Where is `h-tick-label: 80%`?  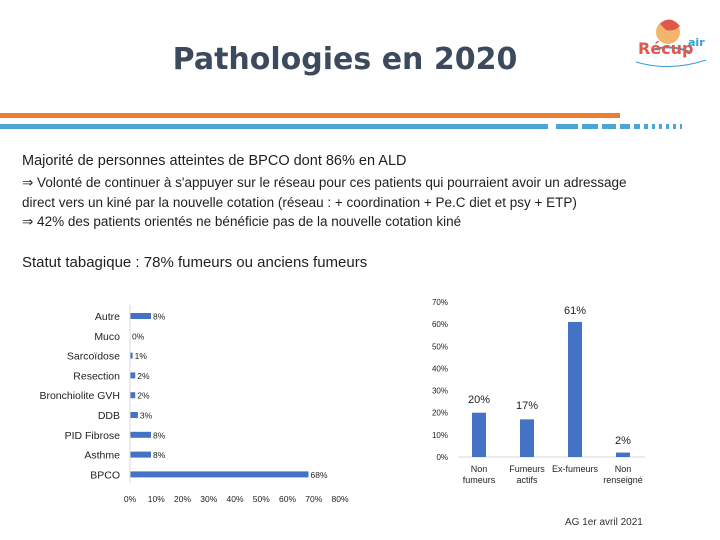 h-tick-label: 80% is located at coordinates (339, 499).